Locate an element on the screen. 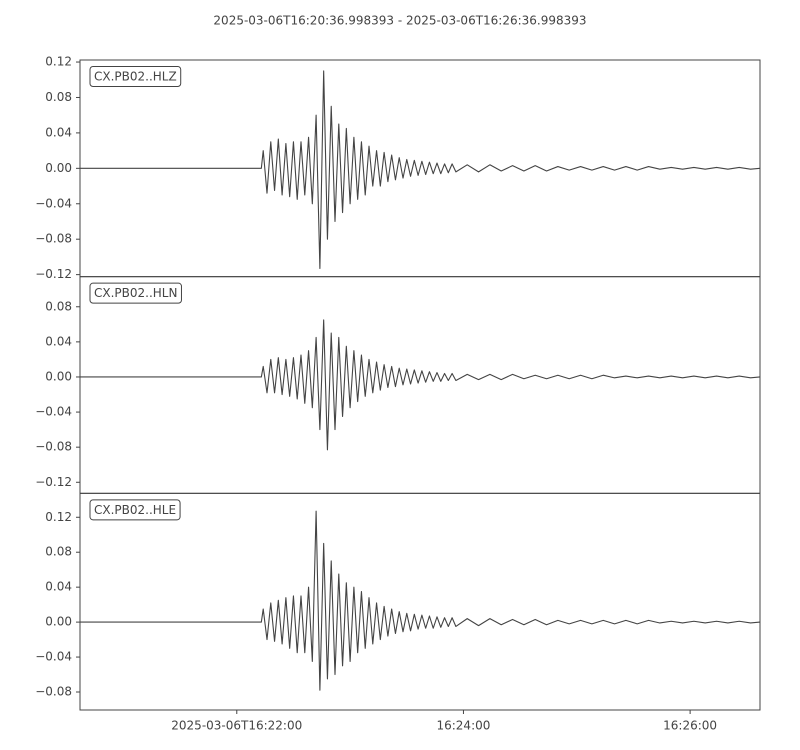 The width and height of the screenshot is (800, 750). waveform is located at coordinates (420, 385).